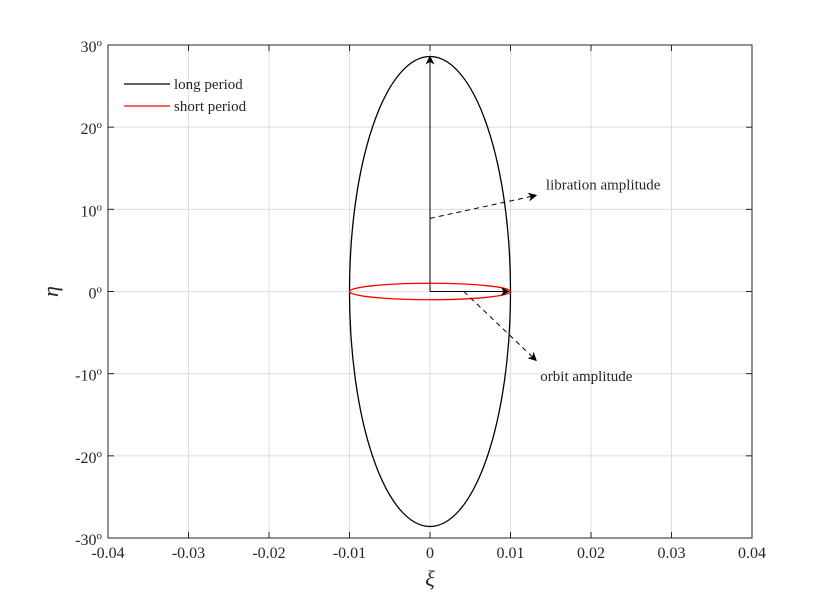 Image resolution: width=830 pixels, height=604 pixels. I want to click on libration-amplitude-label: libration amplitude, so click(603, 186).